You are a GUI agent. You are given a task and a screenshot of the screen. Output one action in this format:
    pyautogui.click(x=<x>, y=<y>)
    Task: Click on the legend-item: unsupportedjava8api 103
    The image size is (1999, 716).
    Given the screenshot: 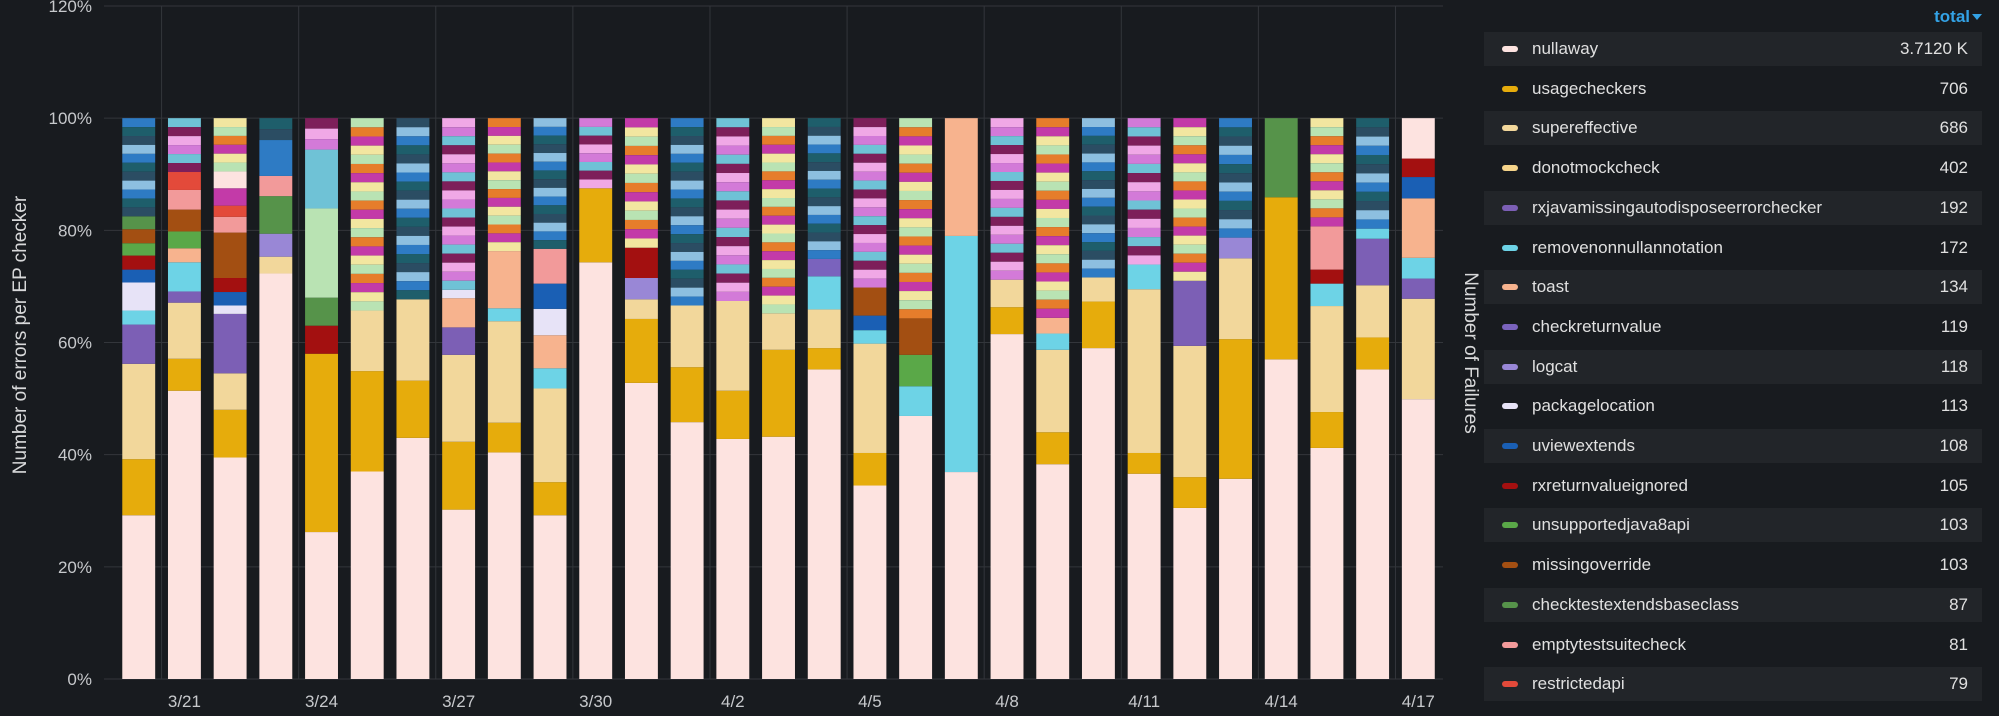 What is the action you would take?
    pyautogui.click(x=1733, y=525)
    